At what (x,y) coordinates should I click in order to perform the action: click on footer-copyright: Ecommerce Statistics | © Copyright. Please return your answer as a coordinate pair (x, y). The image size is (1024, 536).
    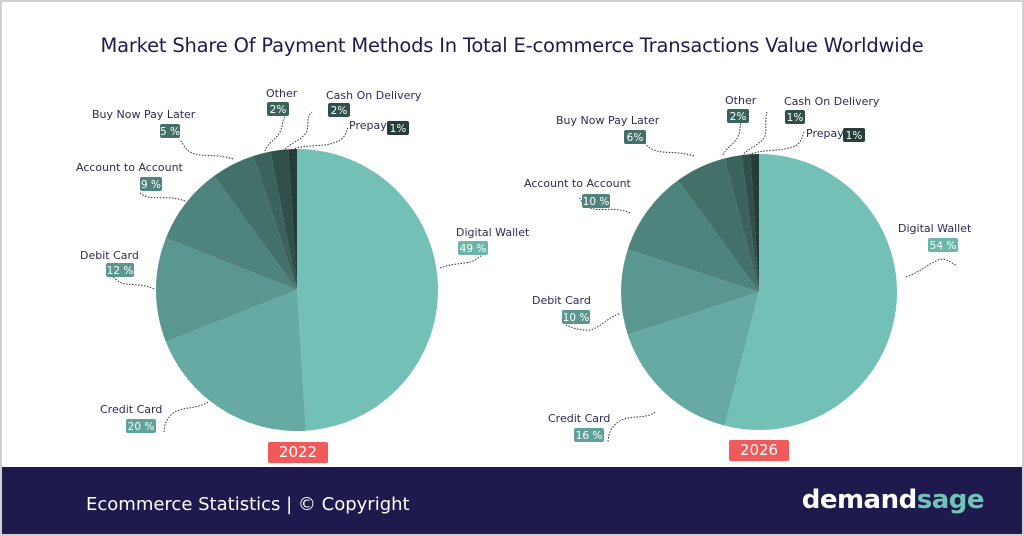
    Looking at the image, I should click on (248, 504).